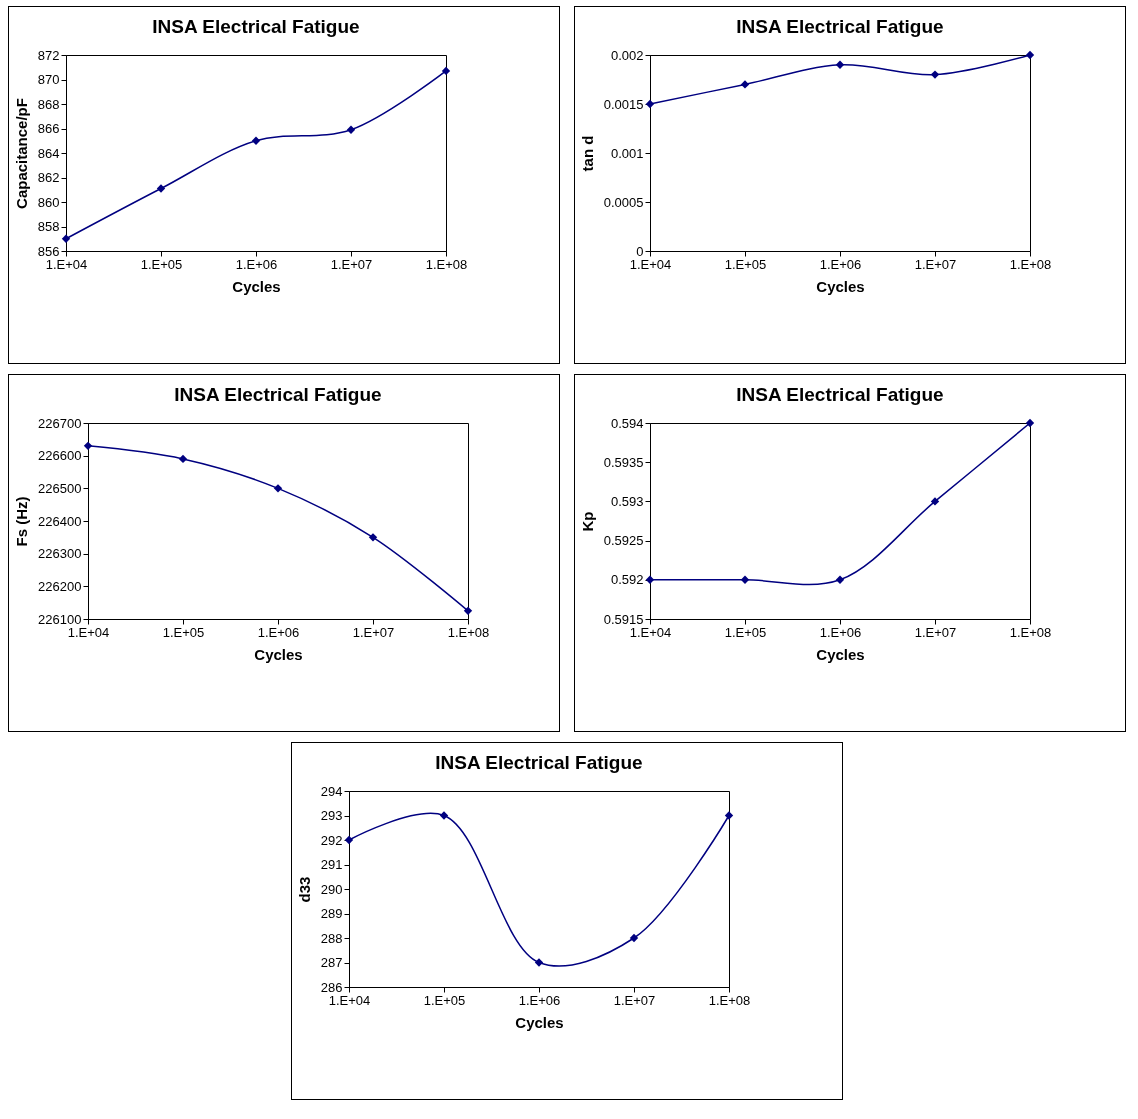 Image resolution: width=1138 pixels, height=1119 pixels. What do you see at coordinates (21, 153) in the screenshot?
I see `y-axis-title: Capacitance/pF` at bounding box center [21, 153].